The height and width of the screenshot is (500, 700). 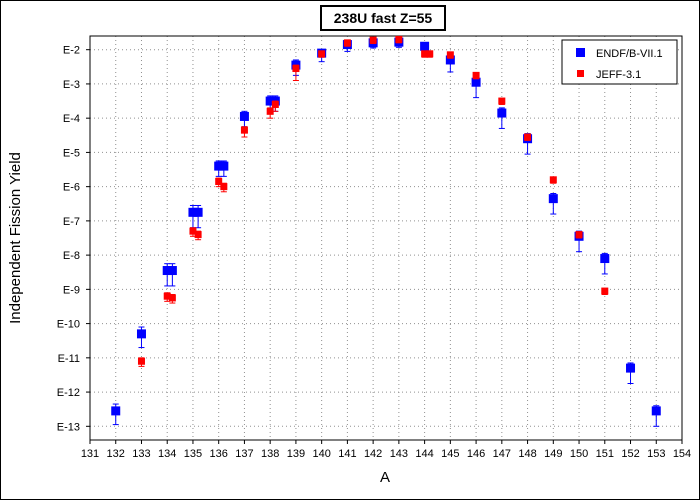 What do you see at coordinates (321, 454) in the screenshot?
I see `x-tick-label: 140` at bounding box center [321, 454].